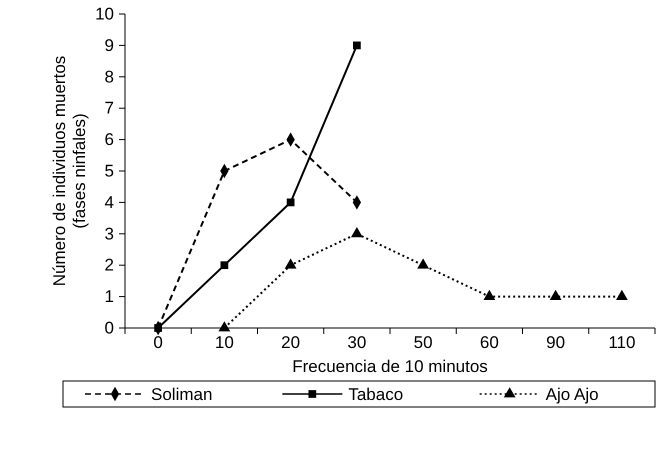  Describe the element at coordinates (390, 366) in the screenshot. I see `x-axis-title: Frecuencia de 10 minutos` at that location.